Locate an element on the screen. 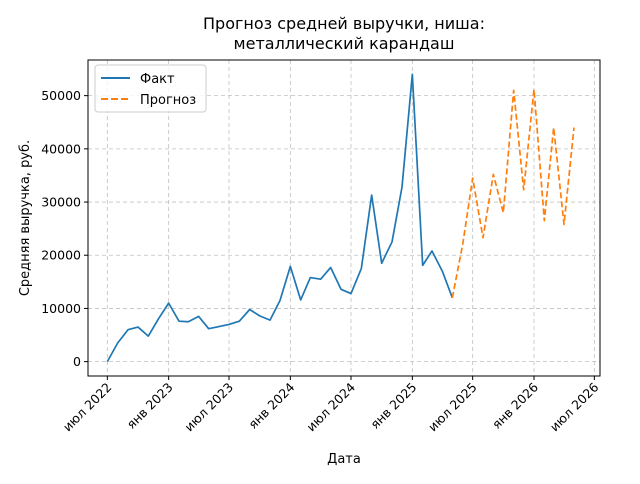 The height and width of the screenshot is (484, 640). legend-box is located at coordinates (150, 88).